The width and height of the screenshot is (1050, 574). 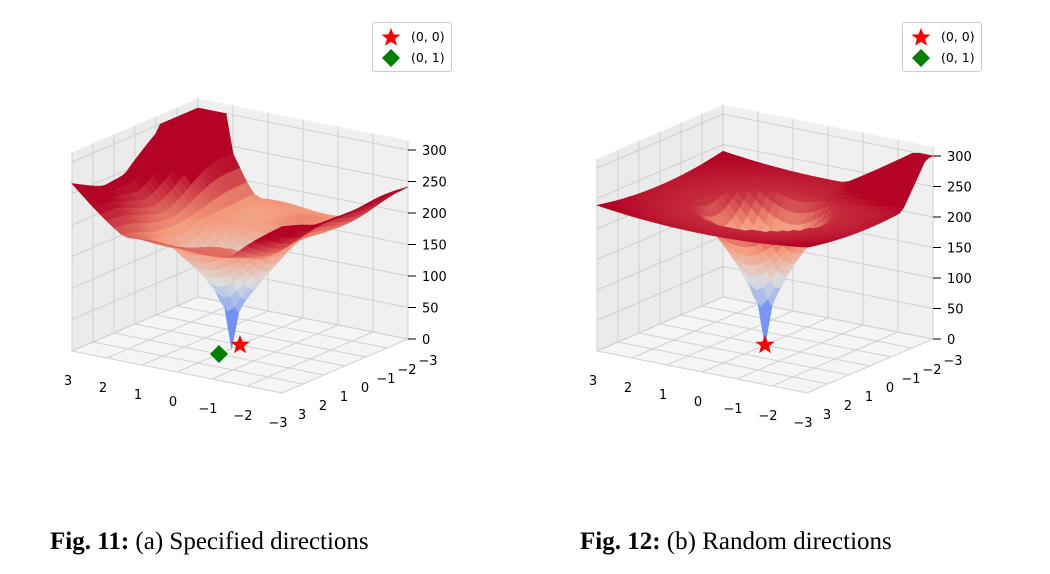 What do you see at coordinates (779, 541) in the screenshot?
I see `caption-text: (b) Random directions` at bounding box center [779, 541].